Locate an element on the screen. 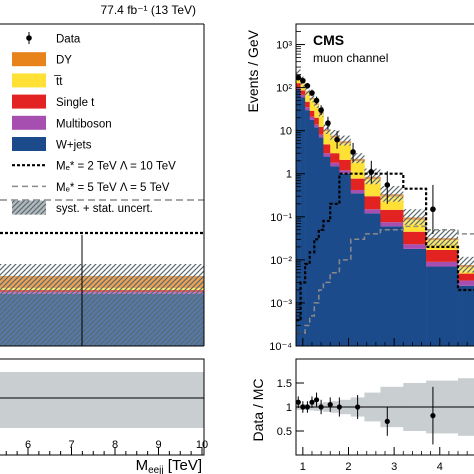 The height and width of the screenshot is (474, 474). signal-2-curve is located at coordinates (385, 279).